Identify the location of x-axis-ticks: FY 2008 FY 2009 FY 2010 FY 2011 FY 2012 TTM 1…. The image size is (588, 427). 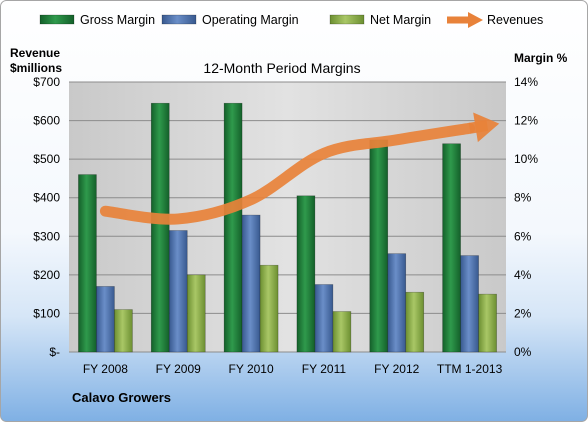
(293, 369).